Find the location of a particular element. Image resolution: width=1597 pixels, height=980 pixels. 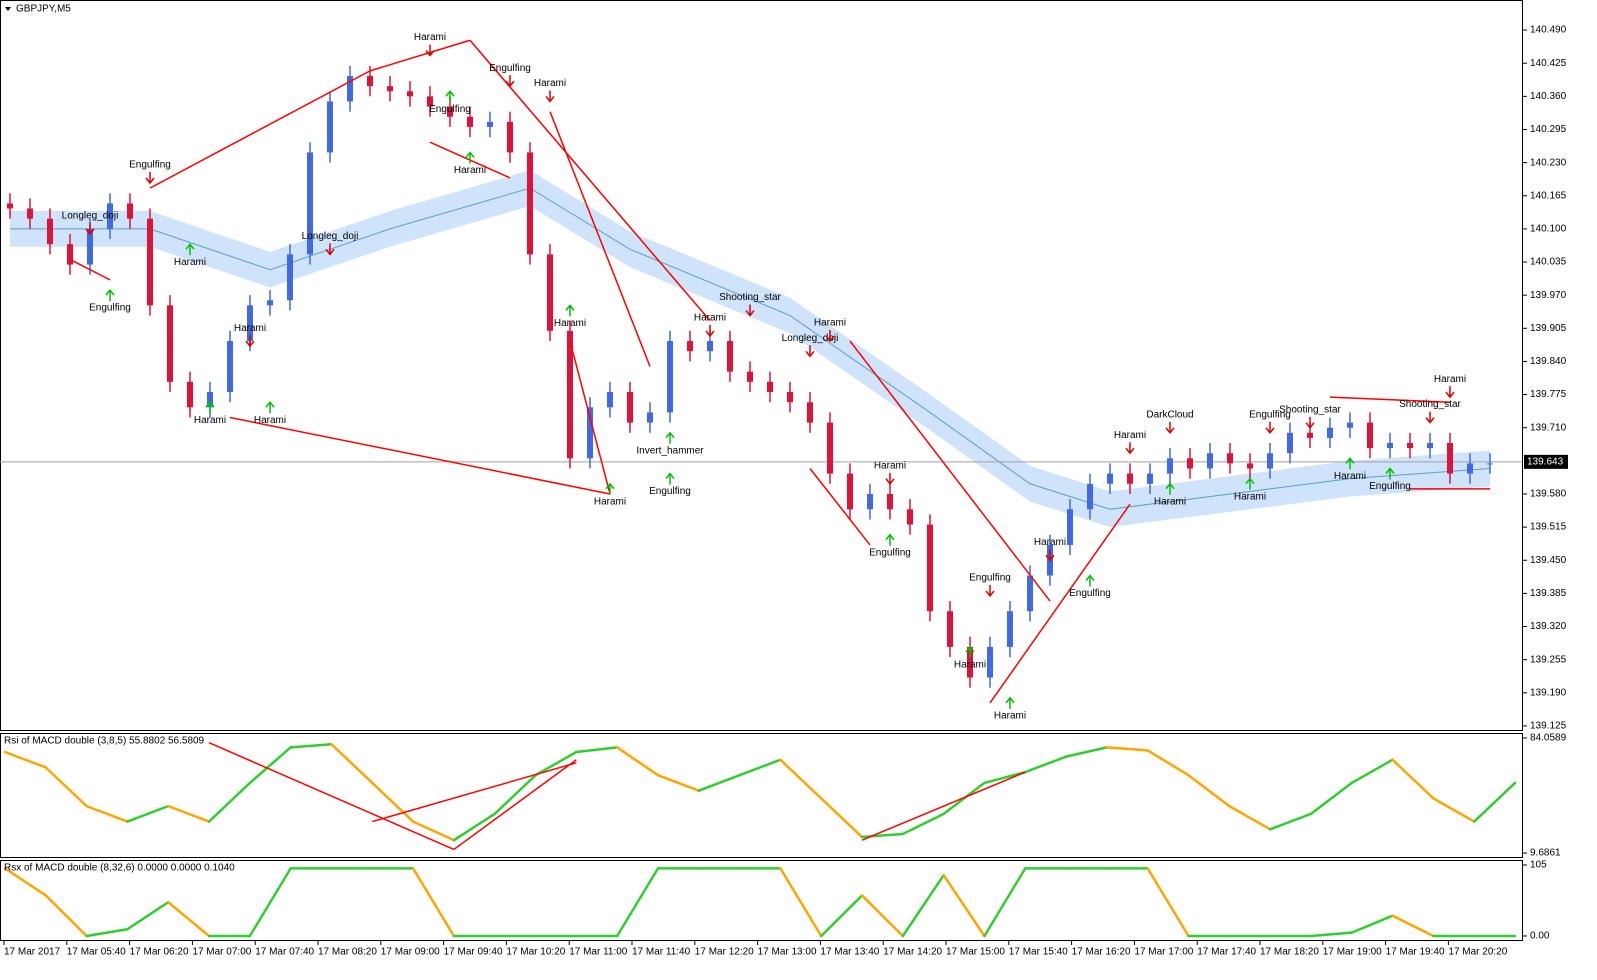

x-tick-label: 17 Mar 15:00 is located at coordinates (975, 952).